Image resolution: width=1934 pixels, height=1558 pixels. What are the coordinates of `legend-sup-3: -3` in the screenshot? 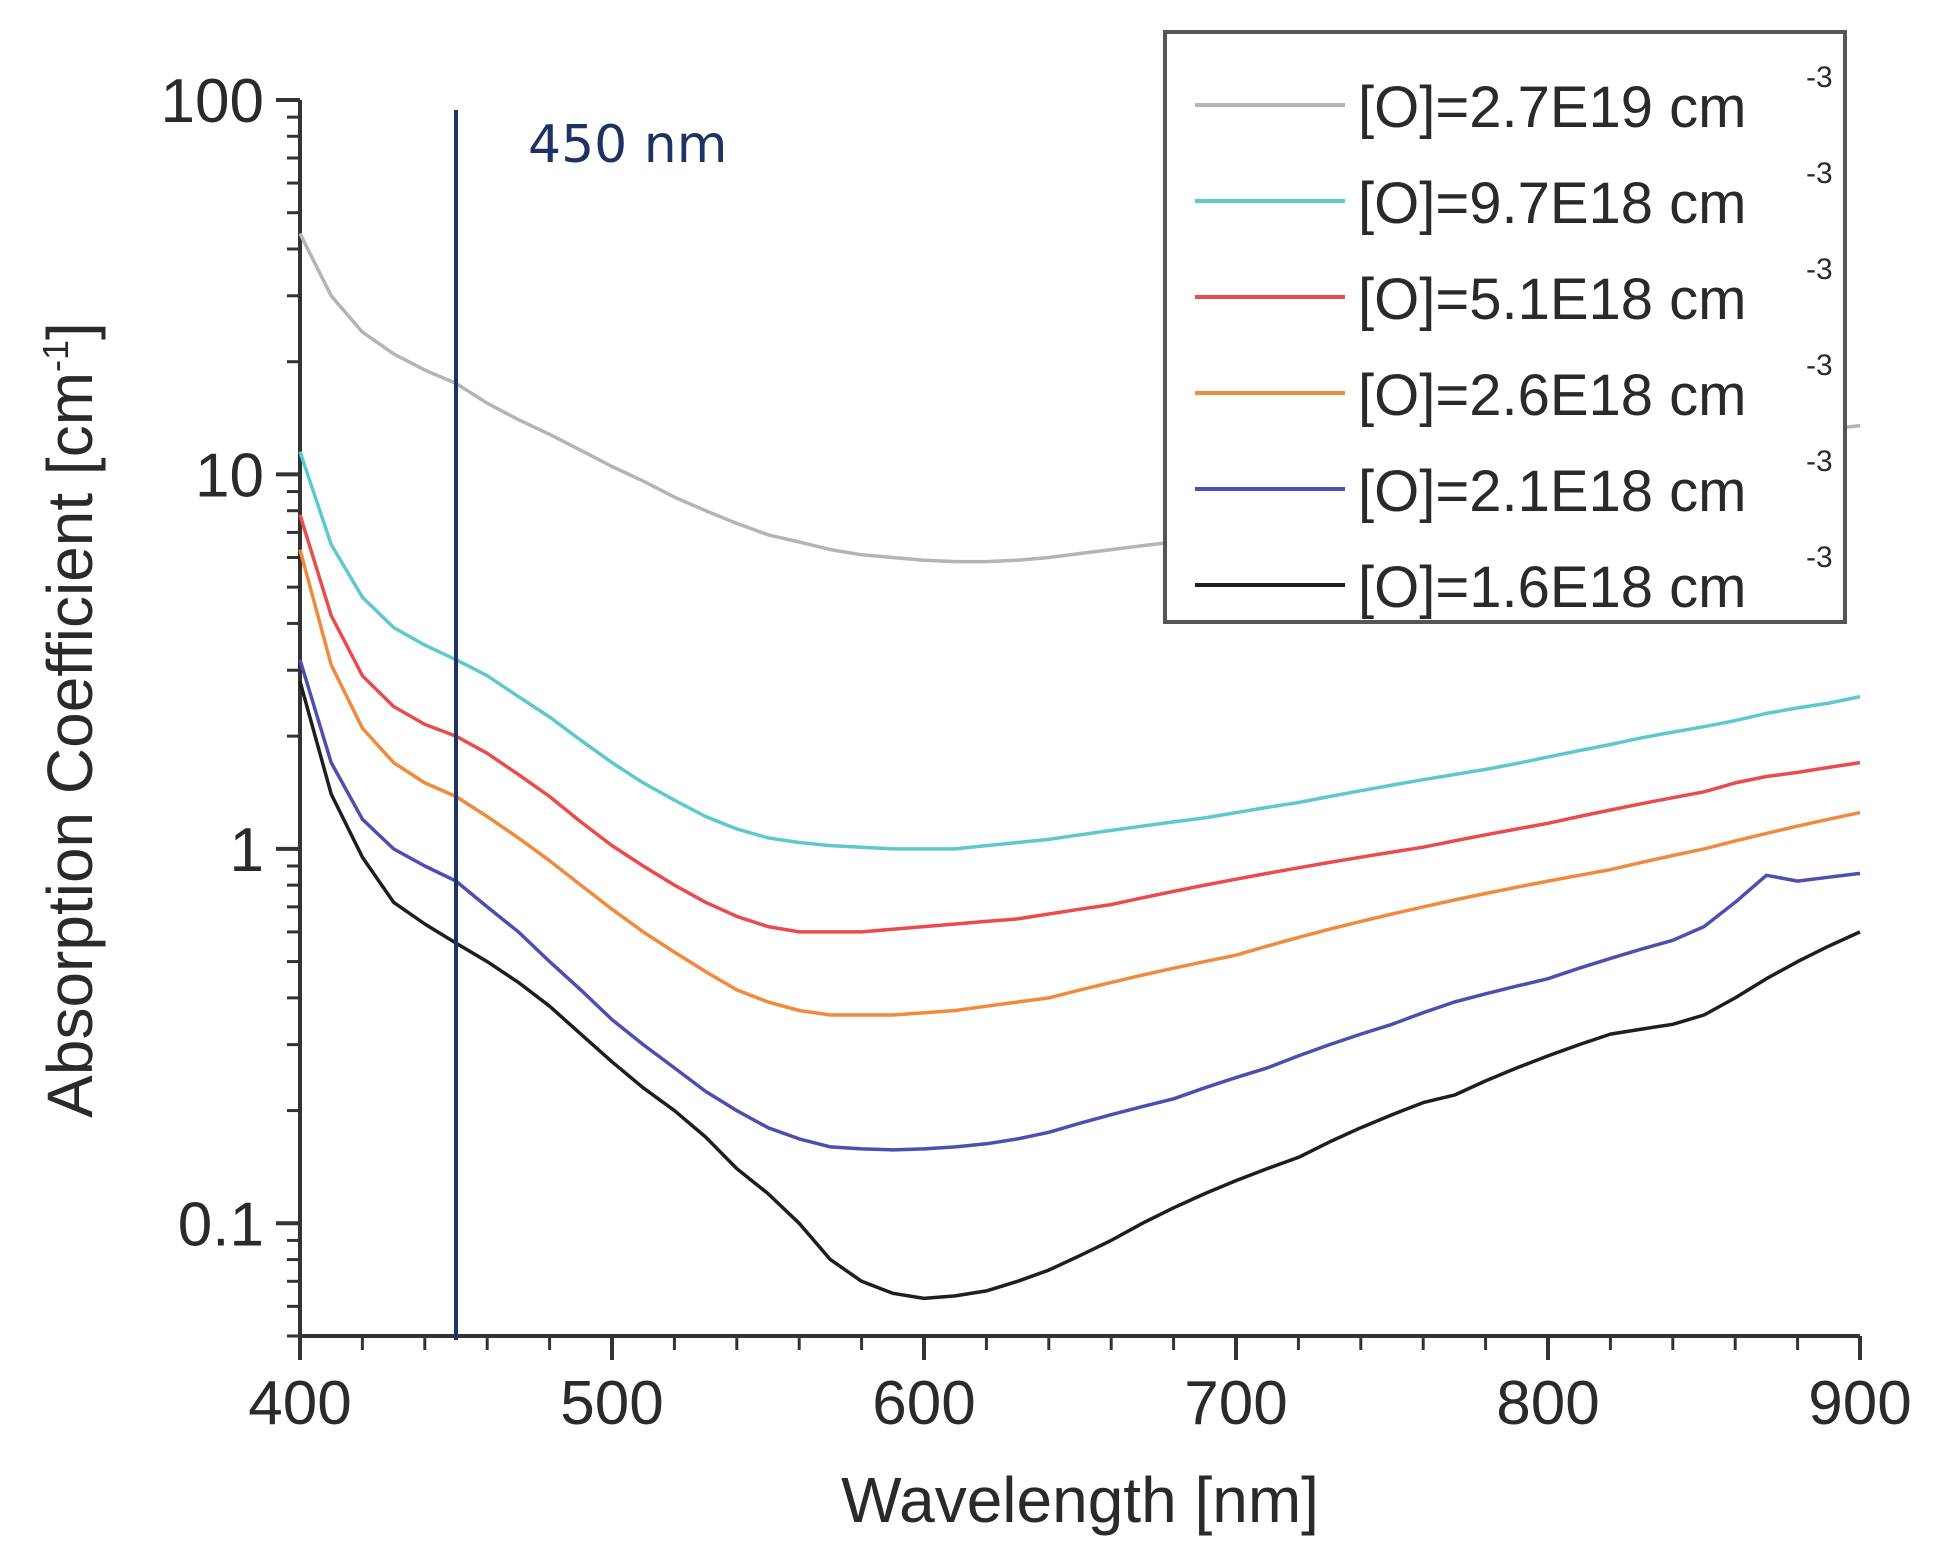 It's located at (1819, 269).